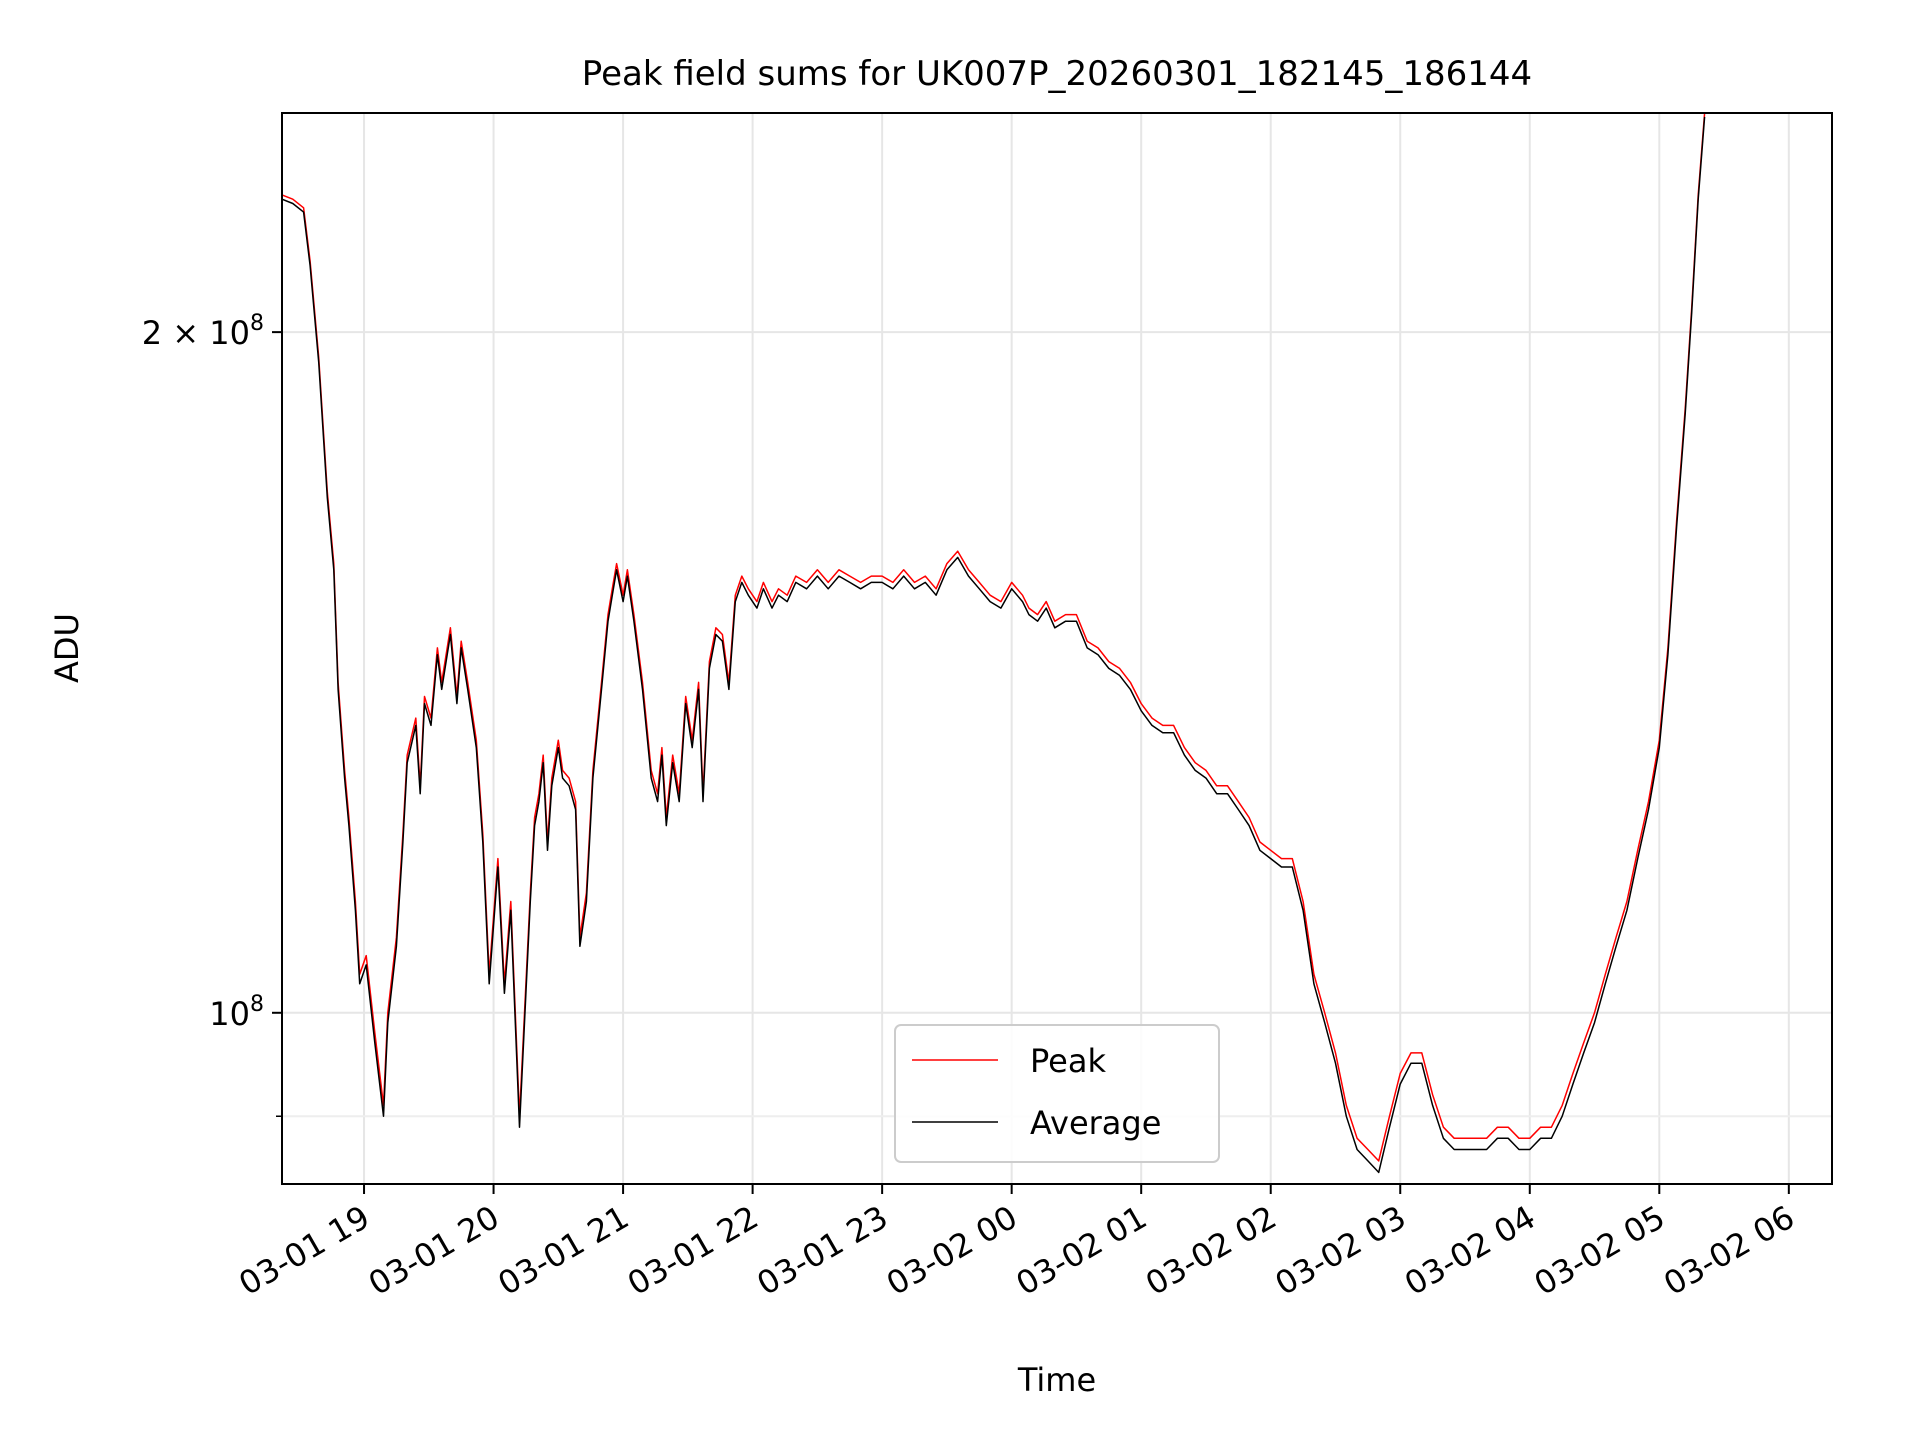  I want to click on y-axis-ticks: 108 2 × 108, so click(212, 714).